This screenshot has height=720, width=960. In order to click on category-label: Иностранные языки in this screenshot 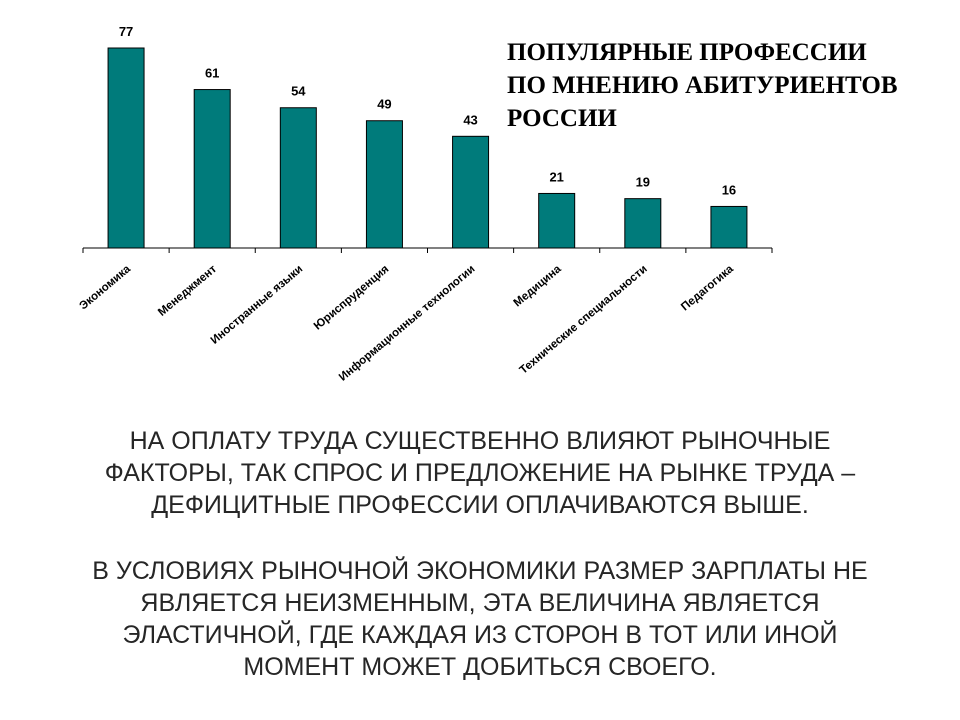, I will do `click(257, 305)`.